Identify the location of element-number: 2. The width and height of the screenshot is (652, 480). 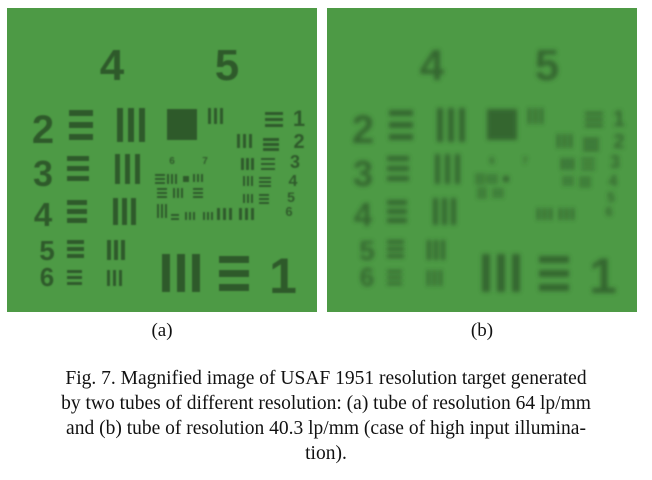
(43, 130).